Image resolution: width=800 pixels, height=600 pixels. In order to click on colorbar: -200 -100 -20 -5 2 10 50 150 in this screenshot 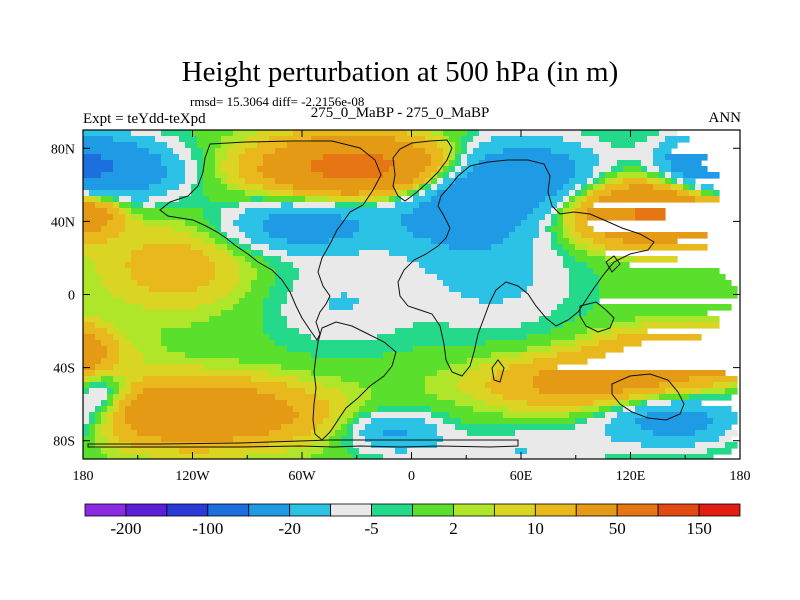, I will do `click(412, 520)`.